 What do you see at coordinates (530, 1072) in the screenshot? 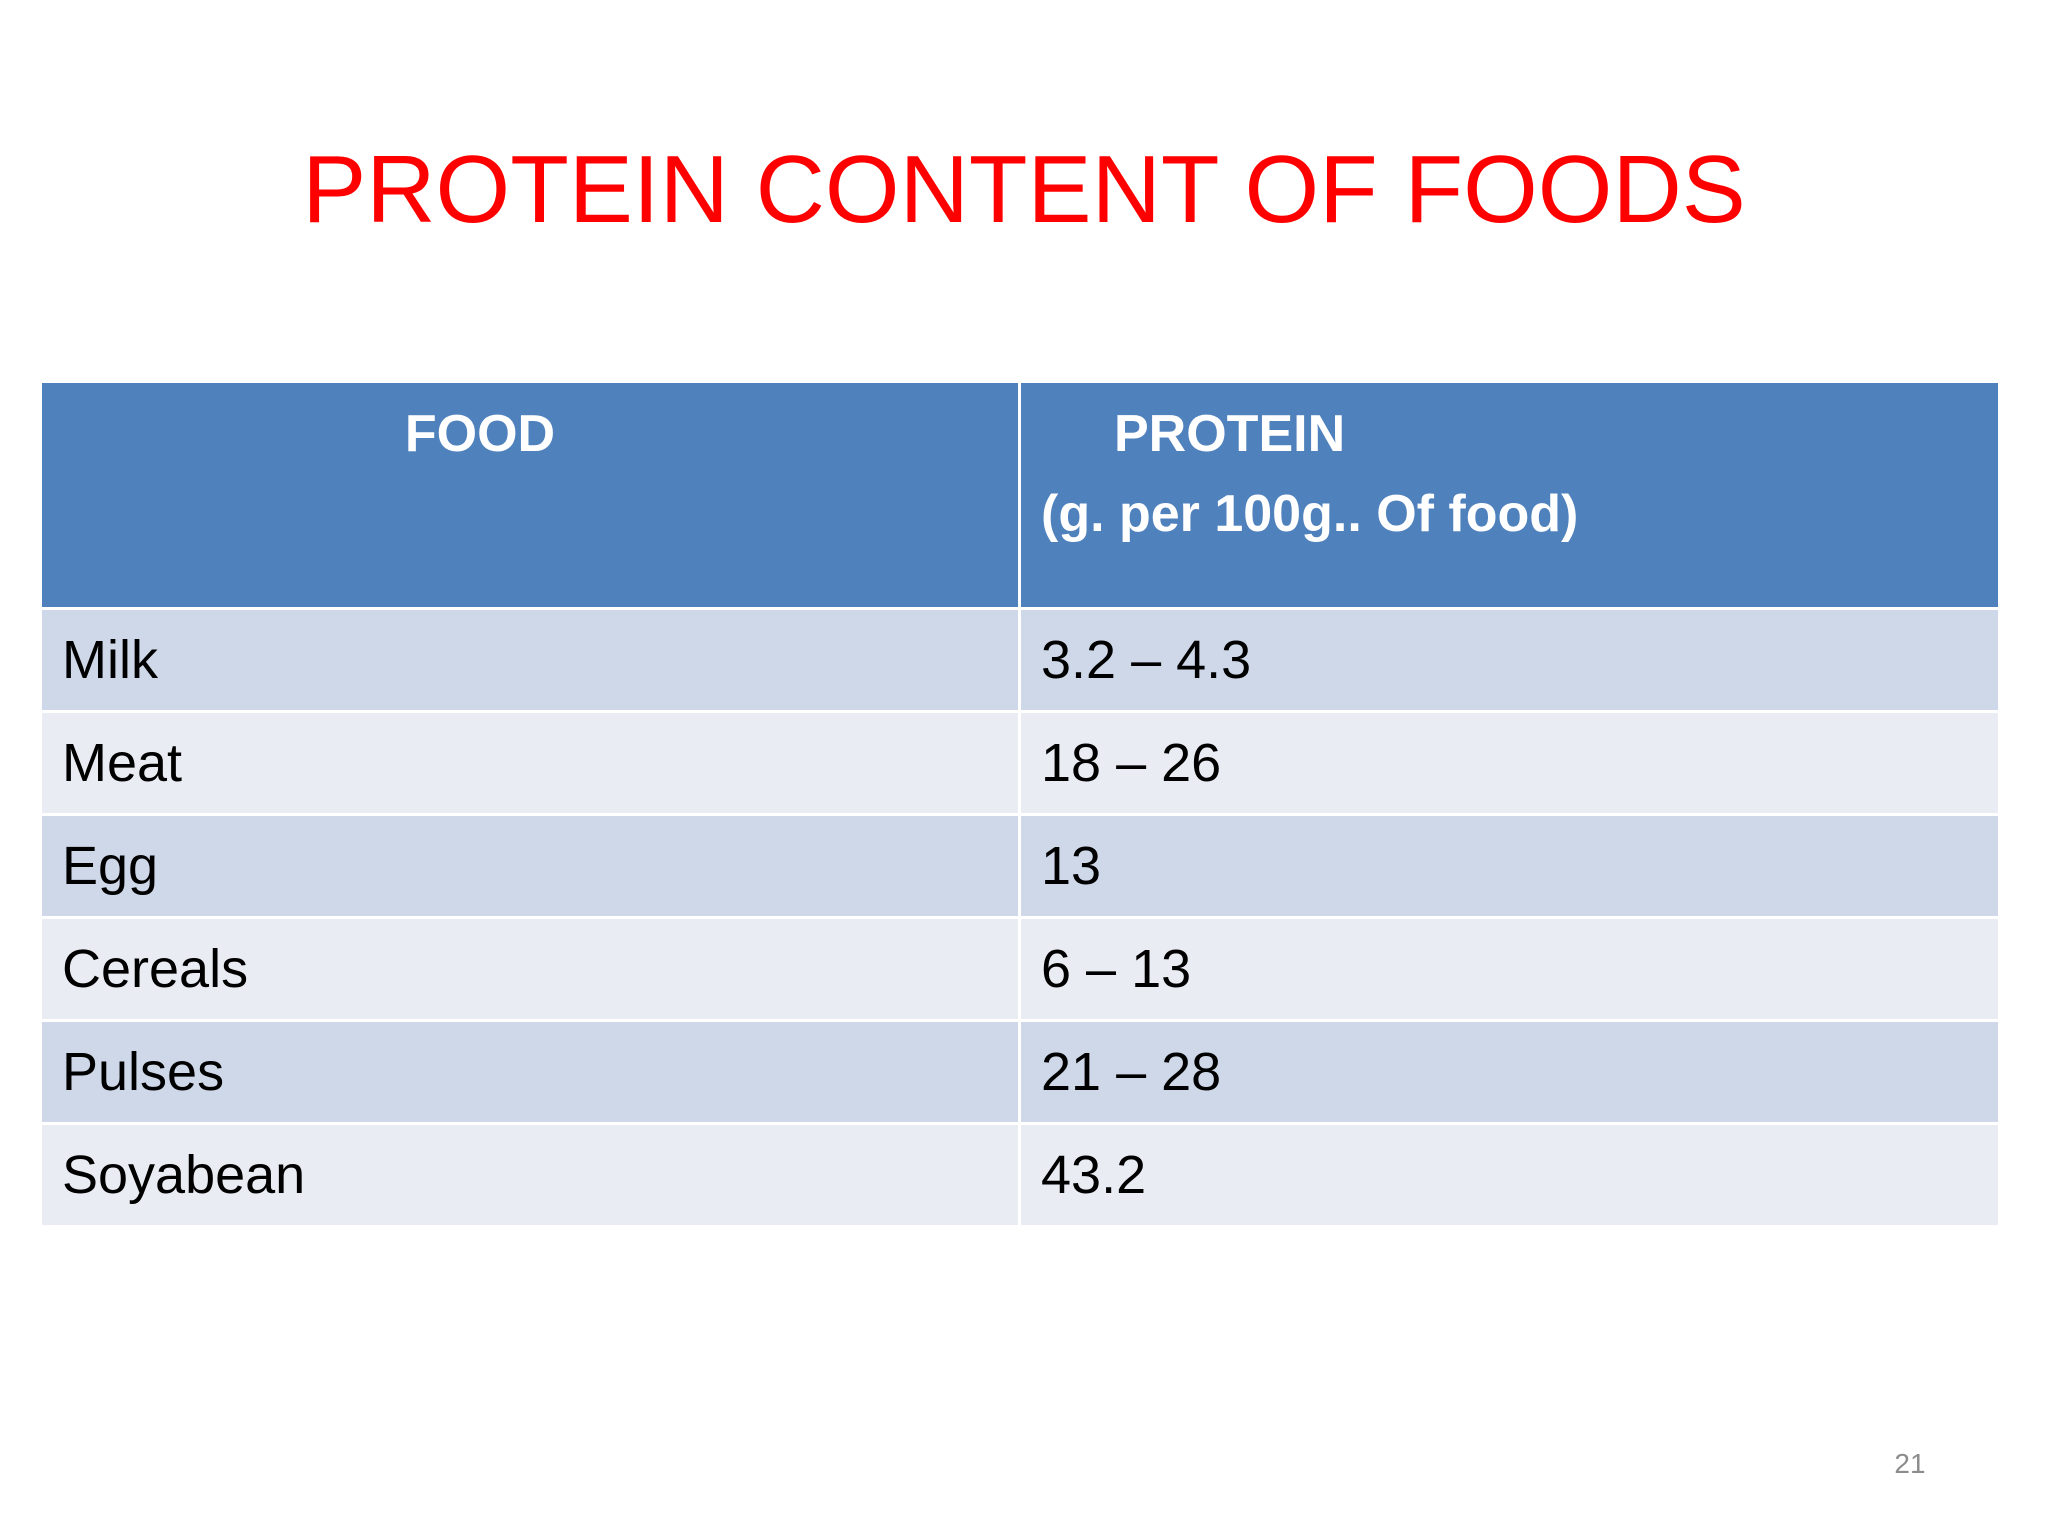
I see `food-cell: Pulses` at bounding box center [530, 1072].